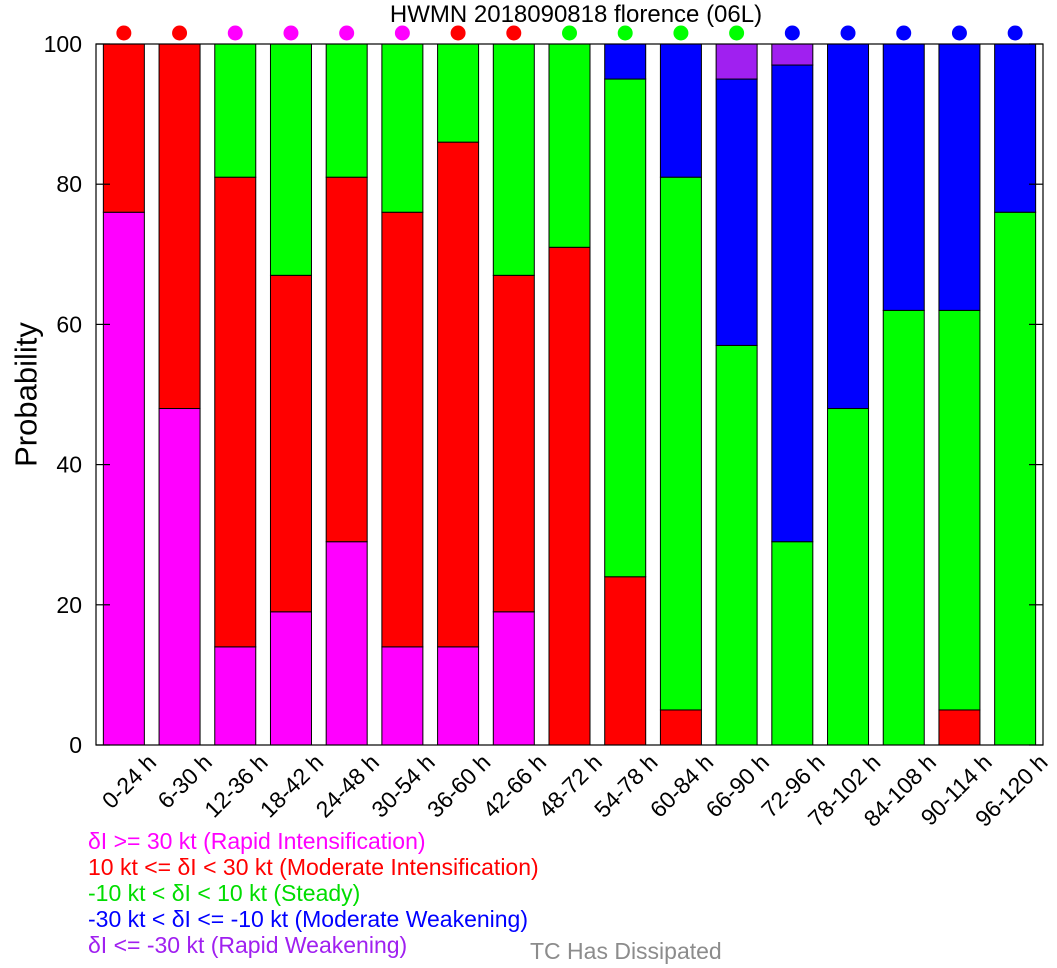 Image resolution: width=1057 pixels, height=968 pixels. Describe the element at coordinates (69, 184) in the screenshot. I see `y-tick-label: 80` at that location.